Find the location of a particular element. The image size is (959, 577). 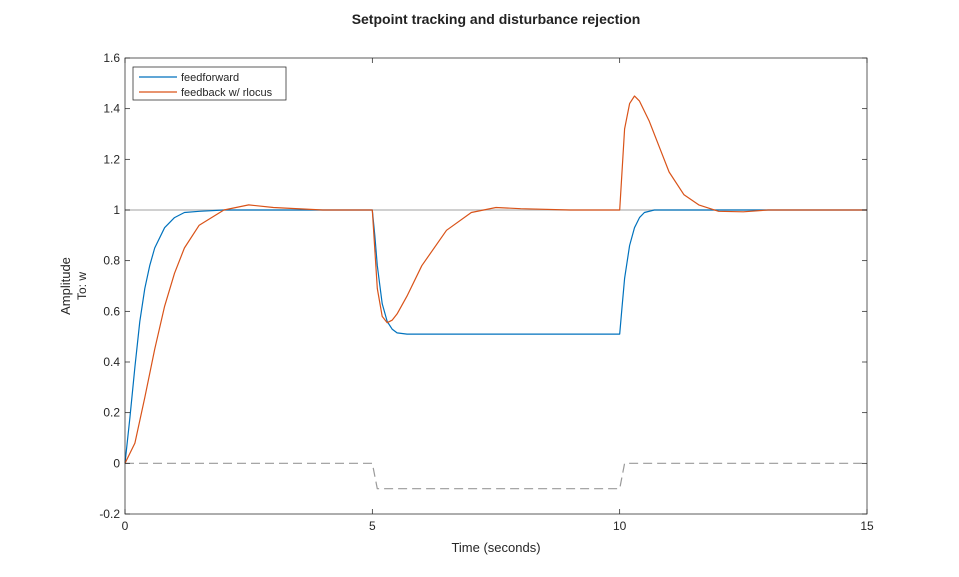

legend: feedforward feedback w/ rlocus is located at coordinates (209, 83).